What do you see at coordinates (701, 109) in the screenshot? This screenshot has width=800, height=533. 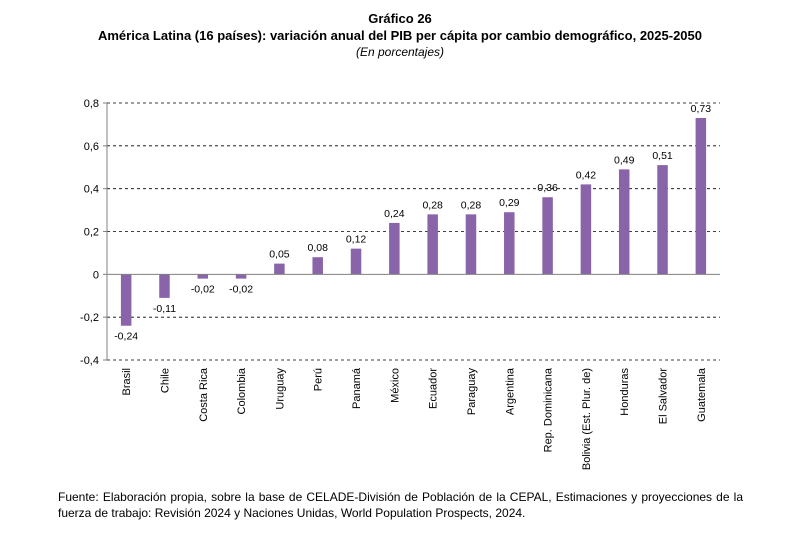 I see `data-label: 0,73` at bounding box center [701, 109].